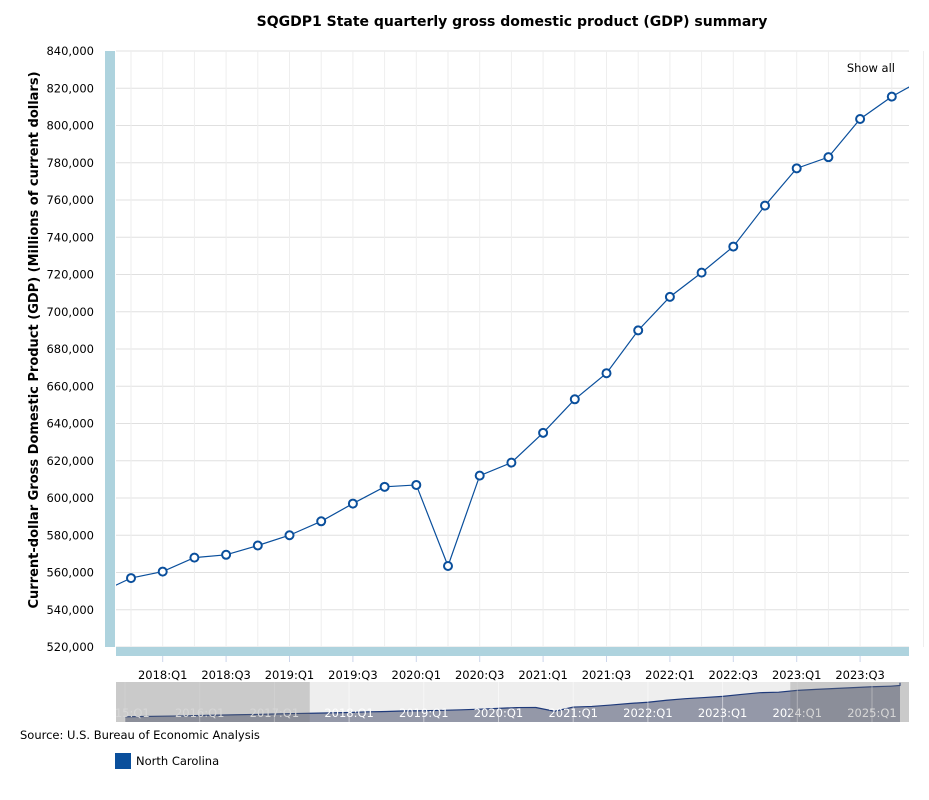 Image resolution: width=929 pixels, height=800 pixels. What do you see at coordinates (70, 237) in the screenshot?
I see `y-tick-label: 740,000` at bounding box center [70, 237].